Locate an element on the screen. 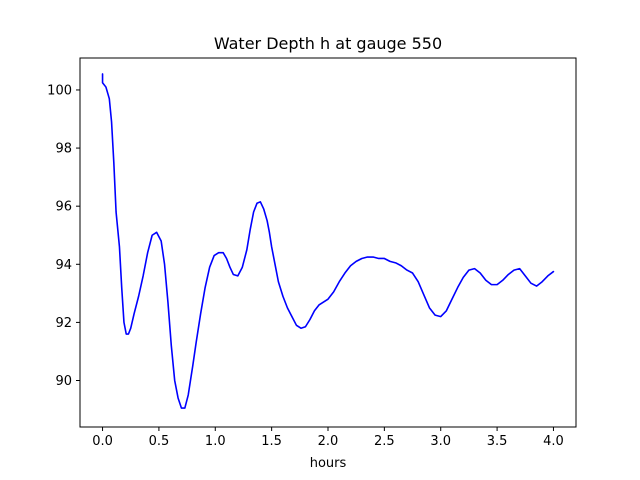 The height and width of the screenshot is (480, 640). y-tick-label: 98 is located at coordinates (63, 149).